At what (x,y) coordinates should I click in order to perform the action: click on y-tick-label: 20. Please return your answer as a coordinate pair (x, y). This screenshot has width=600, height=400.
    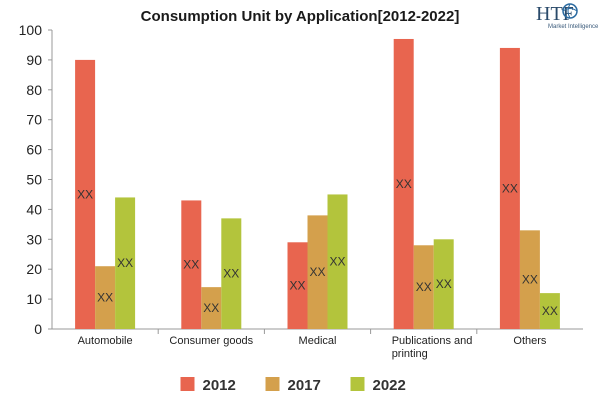
    Looking at the image, I should click on (34, 269).